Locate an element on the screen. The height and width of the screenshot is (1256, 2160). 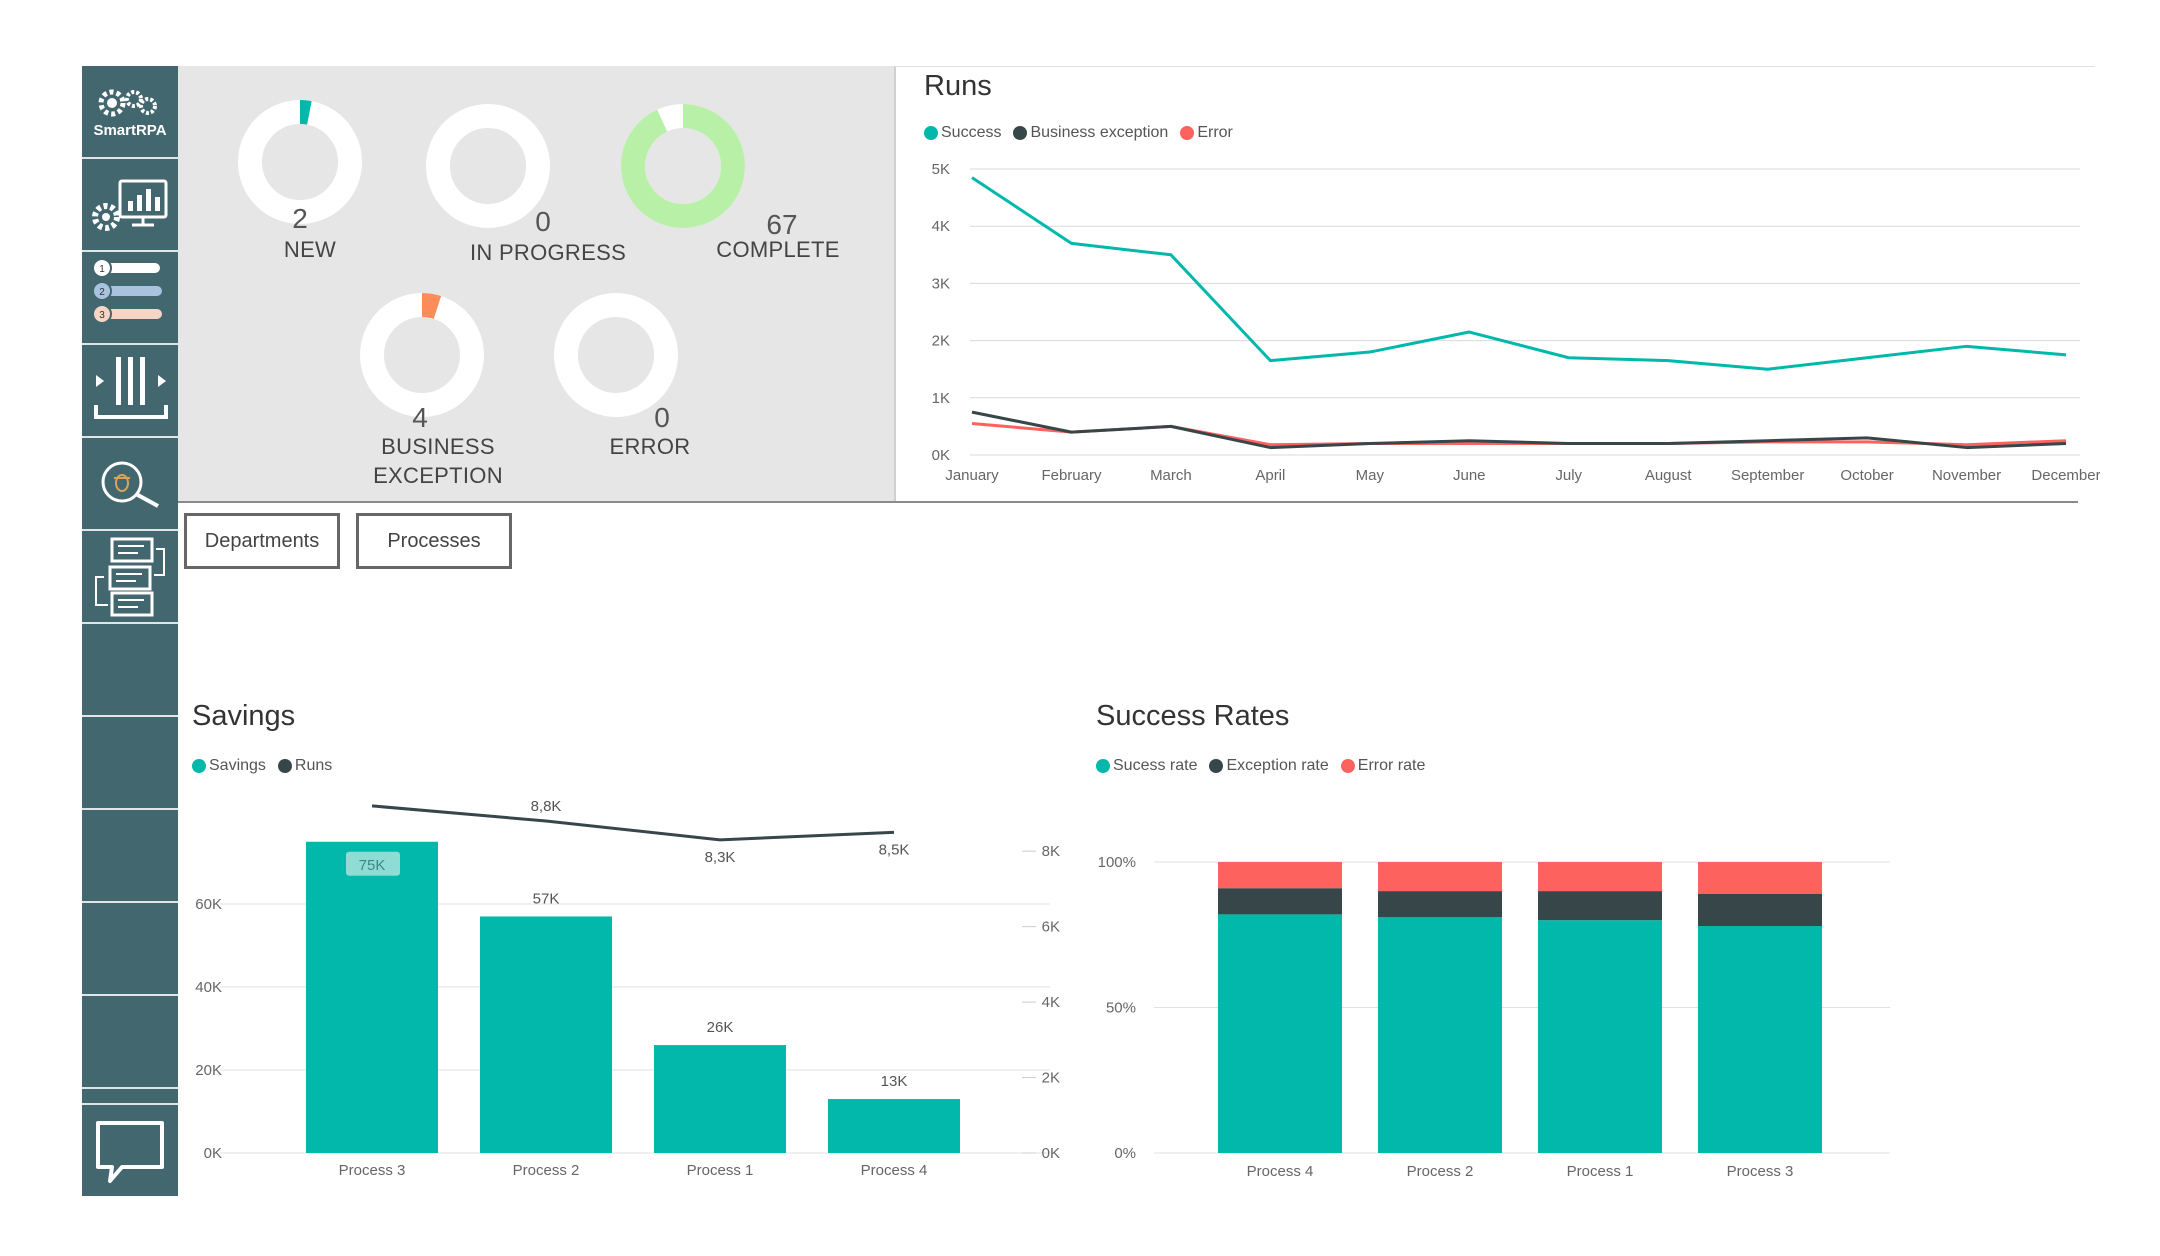
y-tick-label: 1K is located at coordinates (941, 398).